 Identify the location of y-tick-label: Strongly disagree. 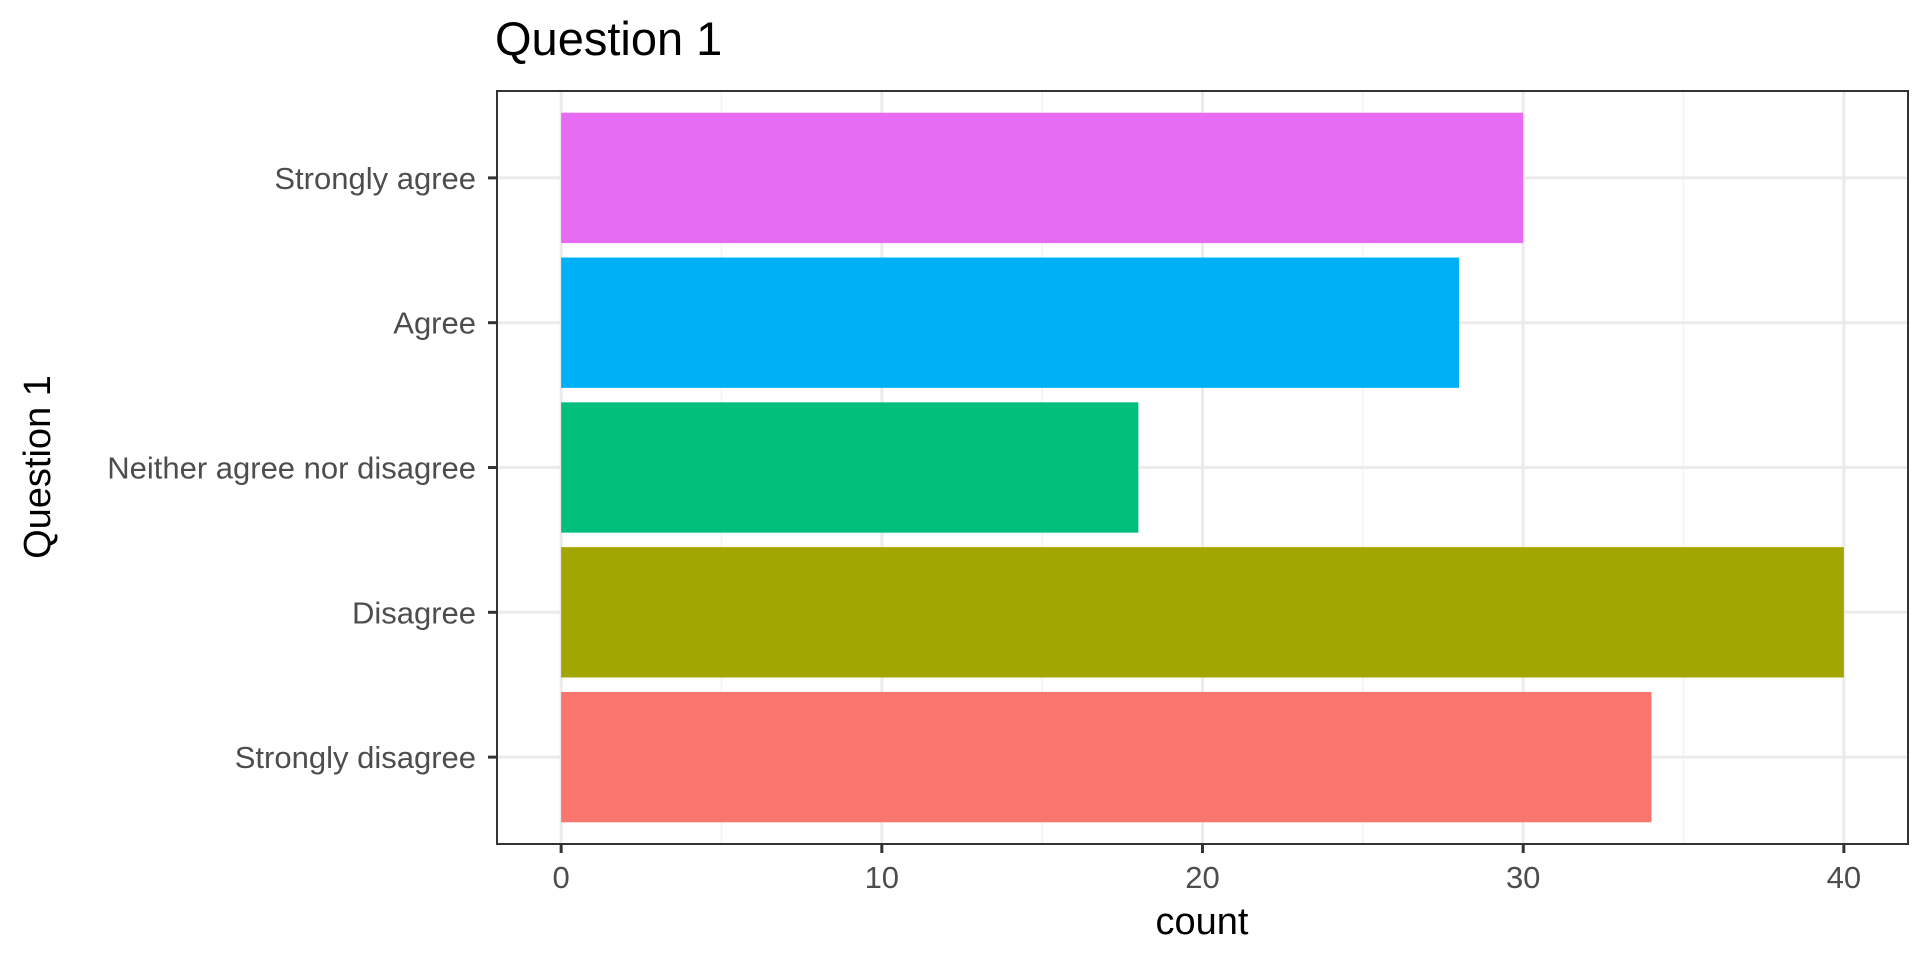
(355, 757).